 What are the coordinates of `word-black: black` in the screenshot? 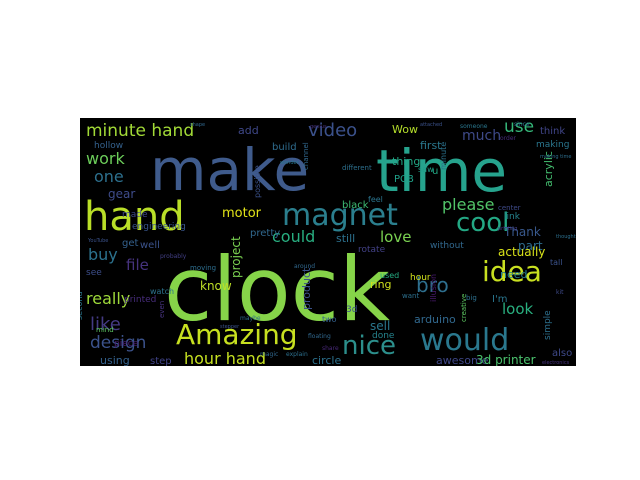 It's located at (355, 205).